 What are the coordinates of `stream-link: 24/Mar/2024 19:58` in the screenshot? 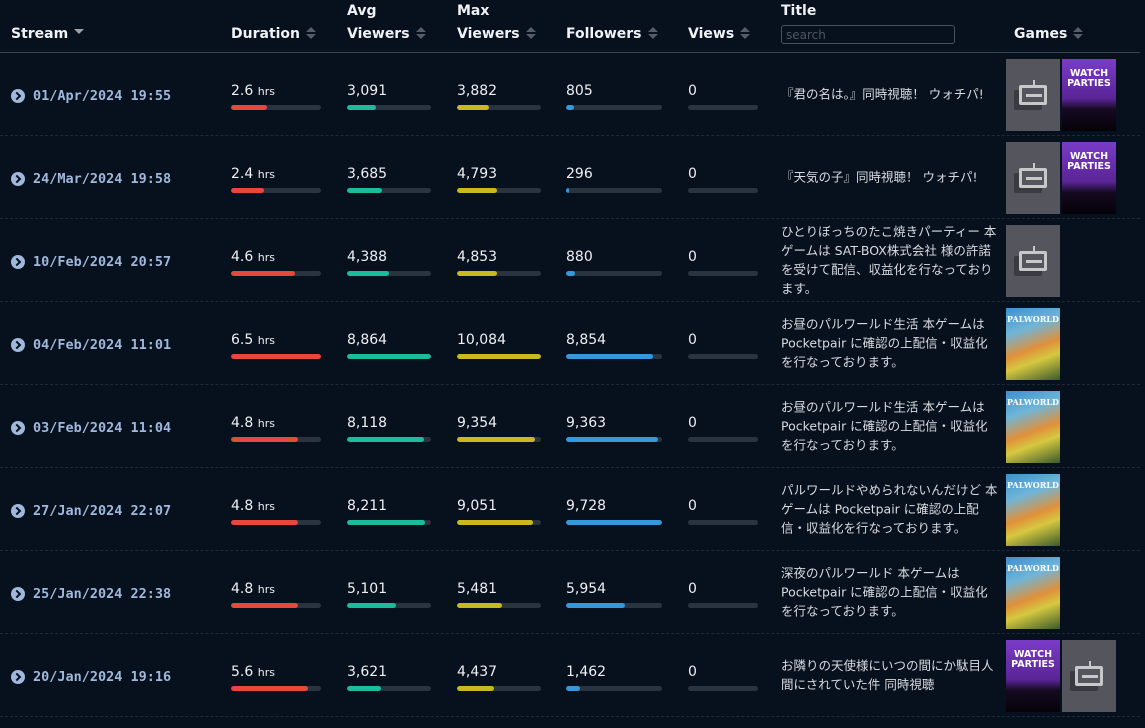 It's located at (91, 179).